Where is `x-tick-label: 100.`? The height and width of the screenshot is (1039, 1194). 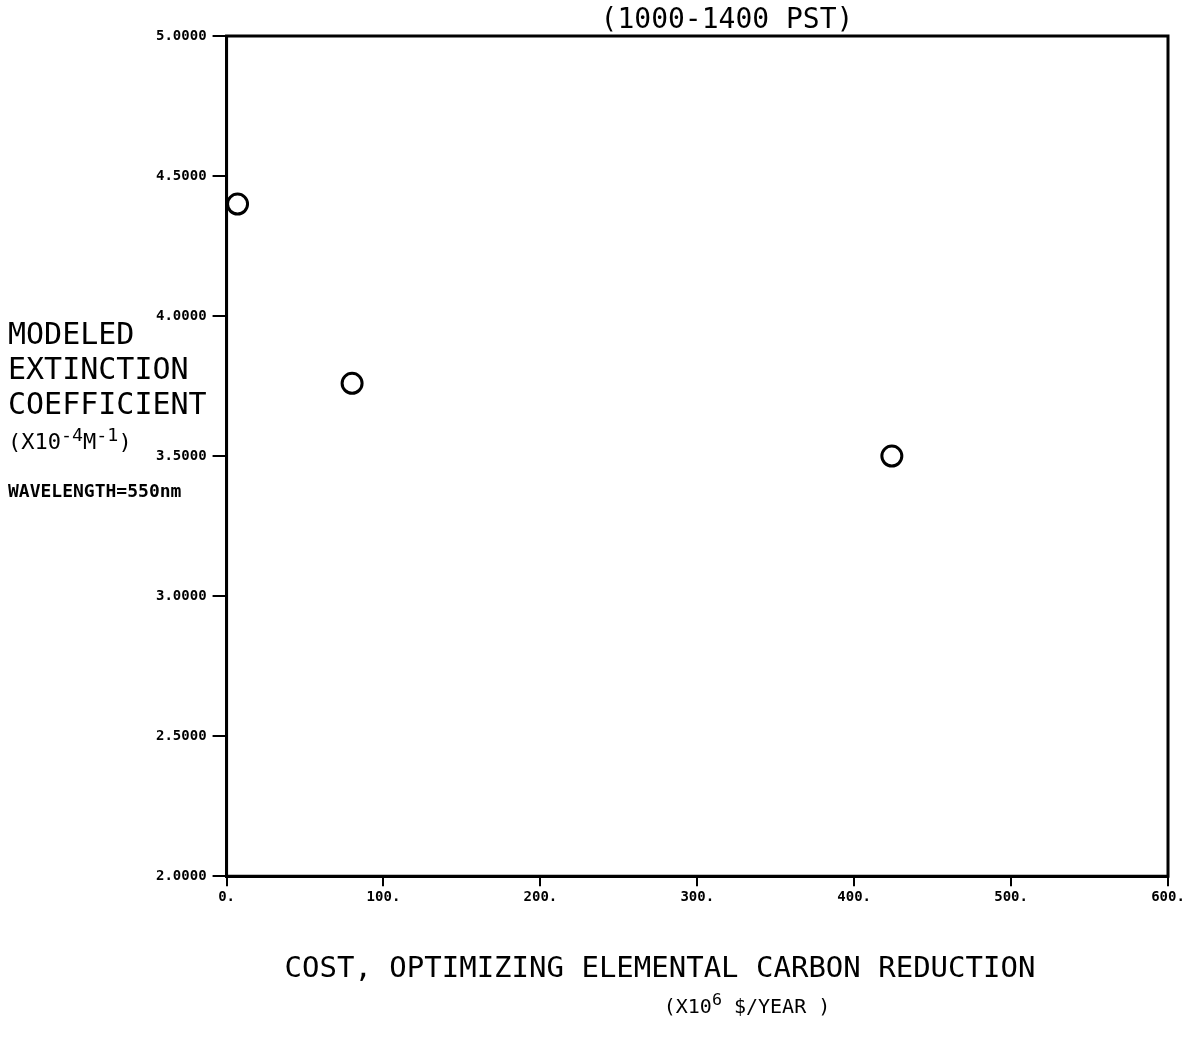 x-tick-label: 100. is located at coordinates (383, 896).